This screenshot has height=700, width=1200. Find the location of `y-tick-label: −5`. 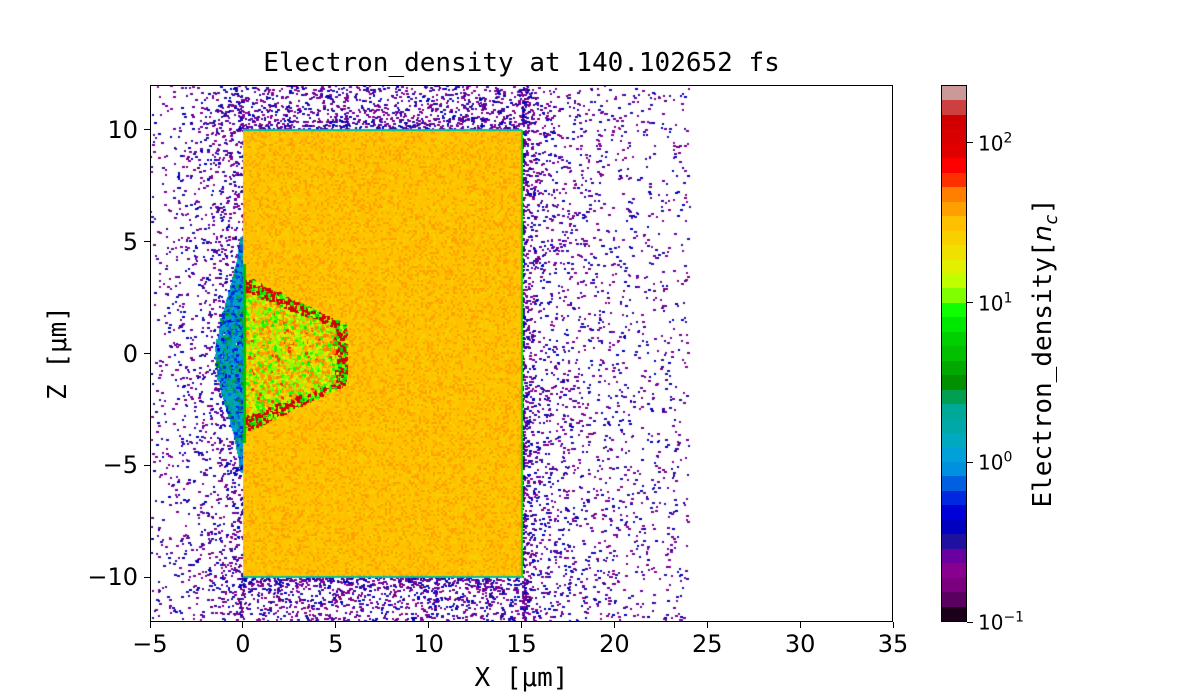

y-tick-label: −5 is located at coordinates (120, 465).